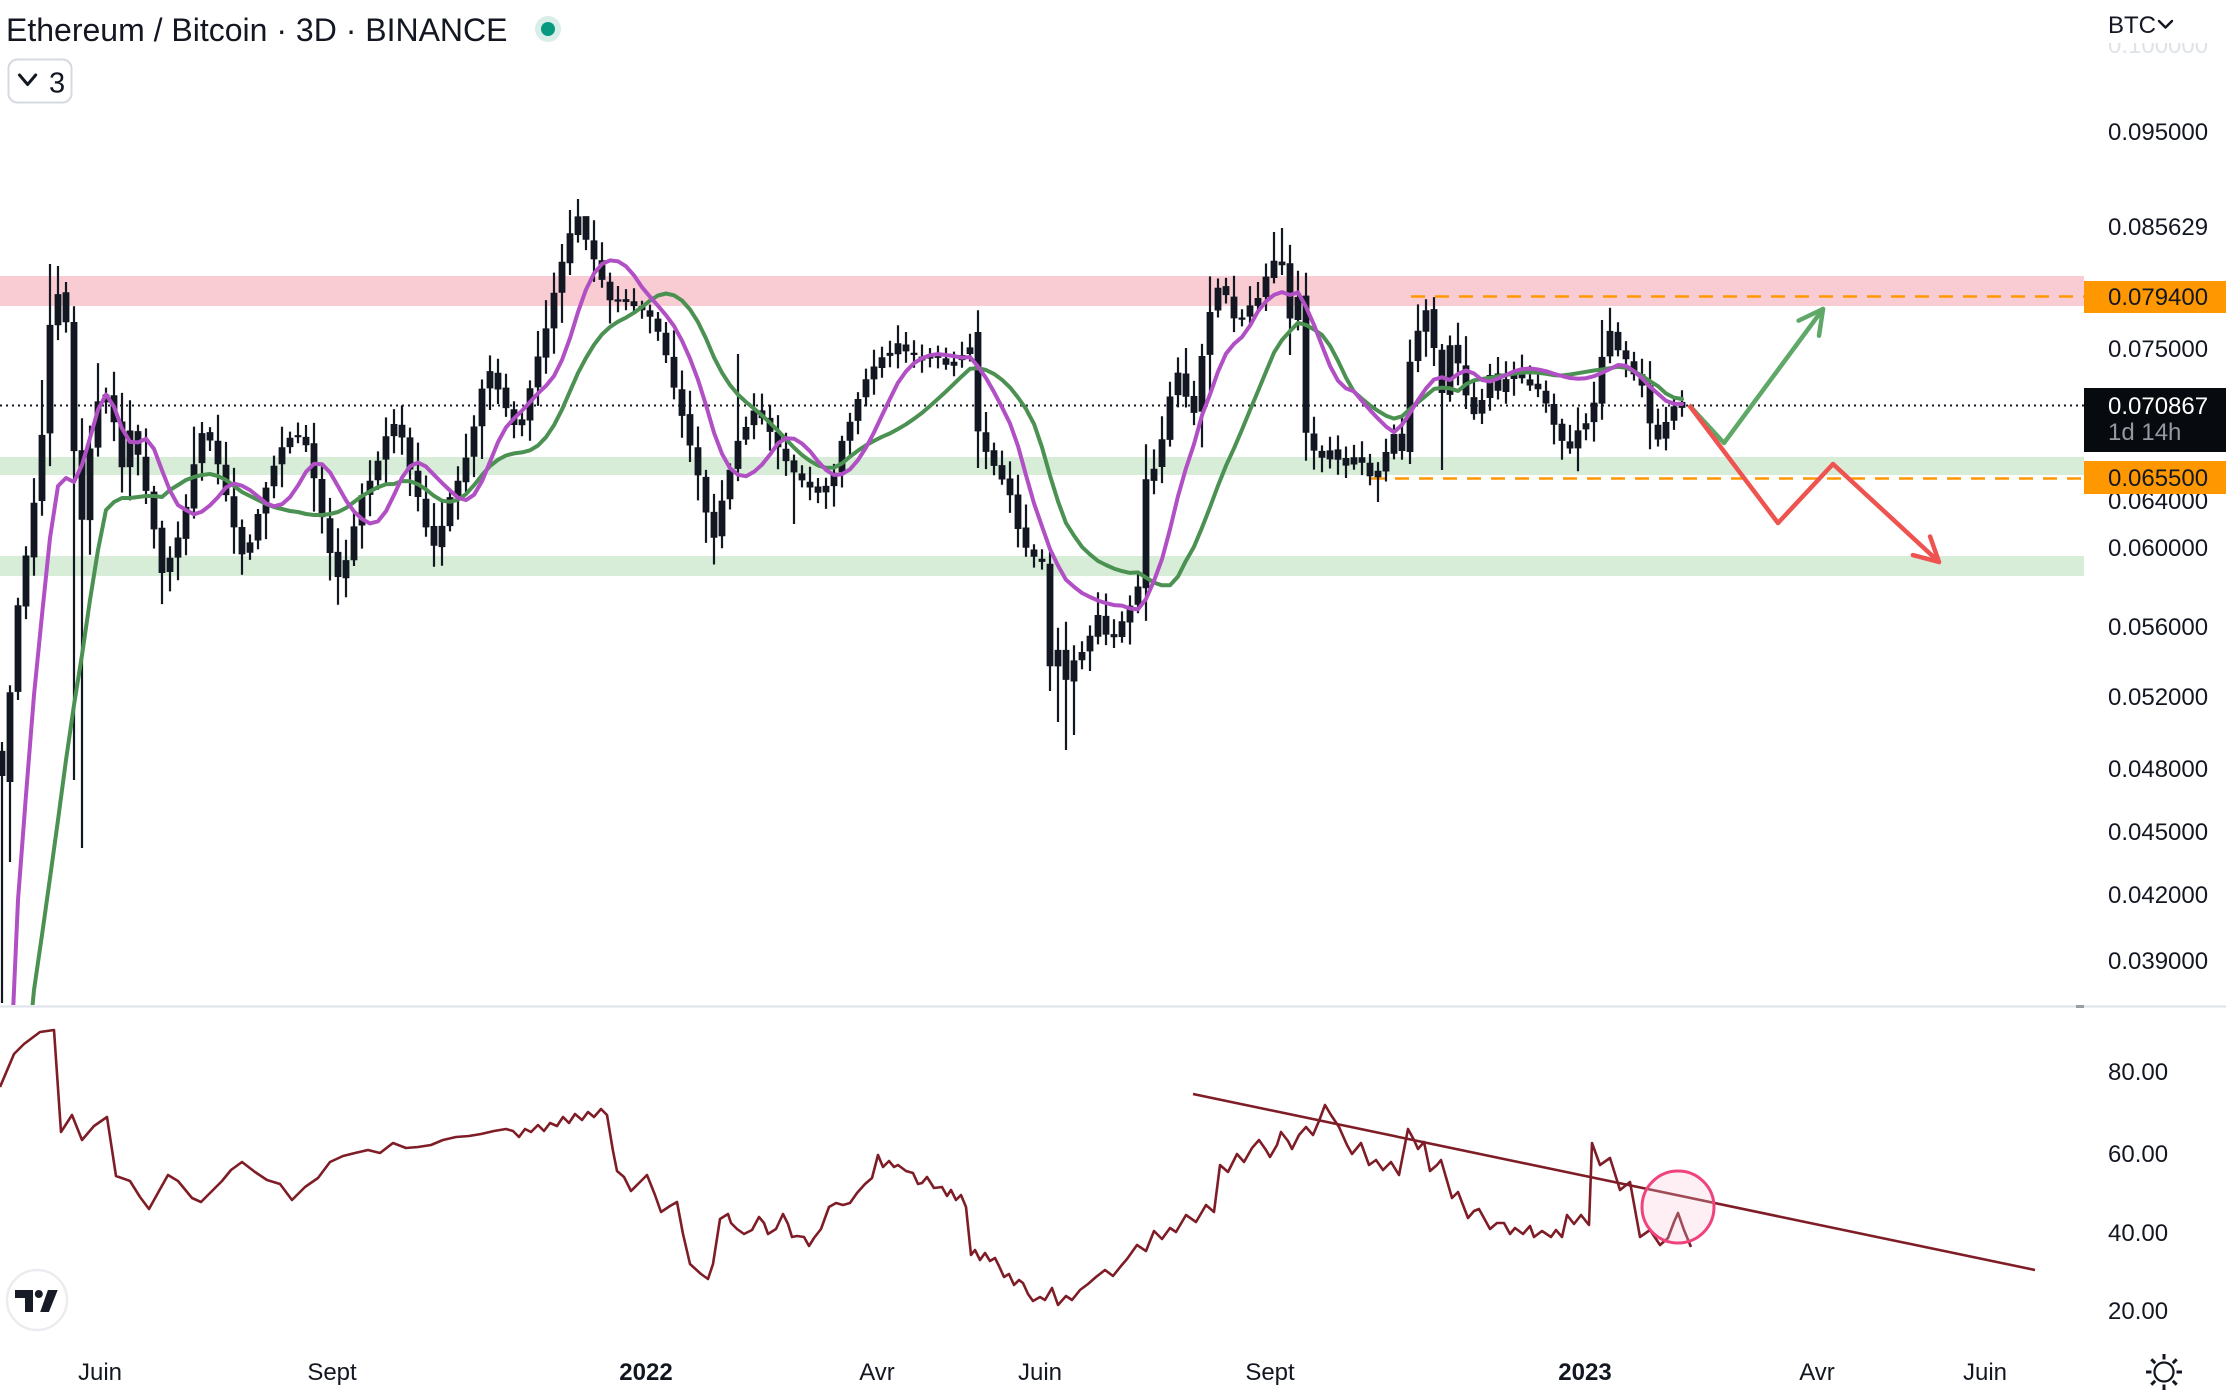 This screenshot has height=1392, width=2226. I want to click on svg-text: 0.048000, so click(2158, 769).